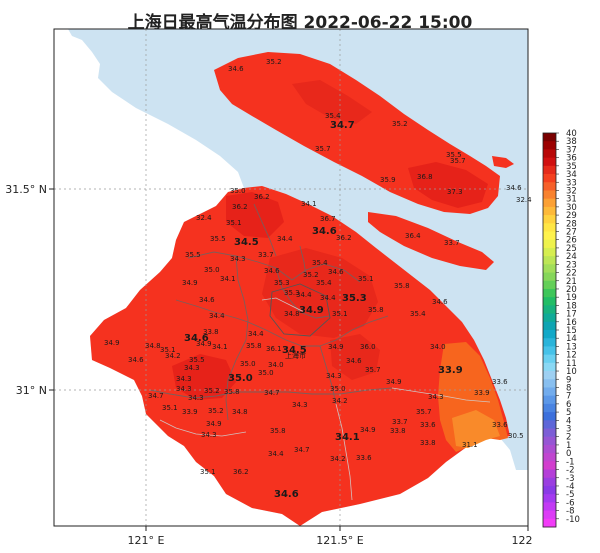 The image size is (600, 553). I want to click on x-tick-121-5: 121.5° E, so click(339, 540).